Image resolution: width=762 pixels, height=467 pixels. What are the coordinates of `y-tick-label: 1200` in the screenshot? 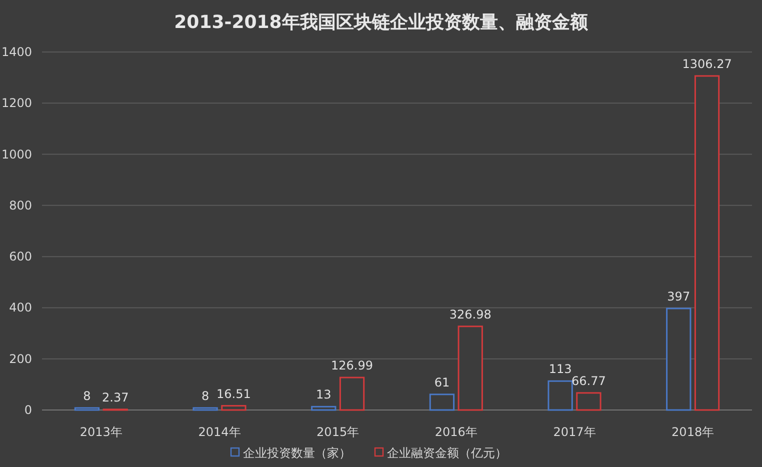 It's located at (16, 103).